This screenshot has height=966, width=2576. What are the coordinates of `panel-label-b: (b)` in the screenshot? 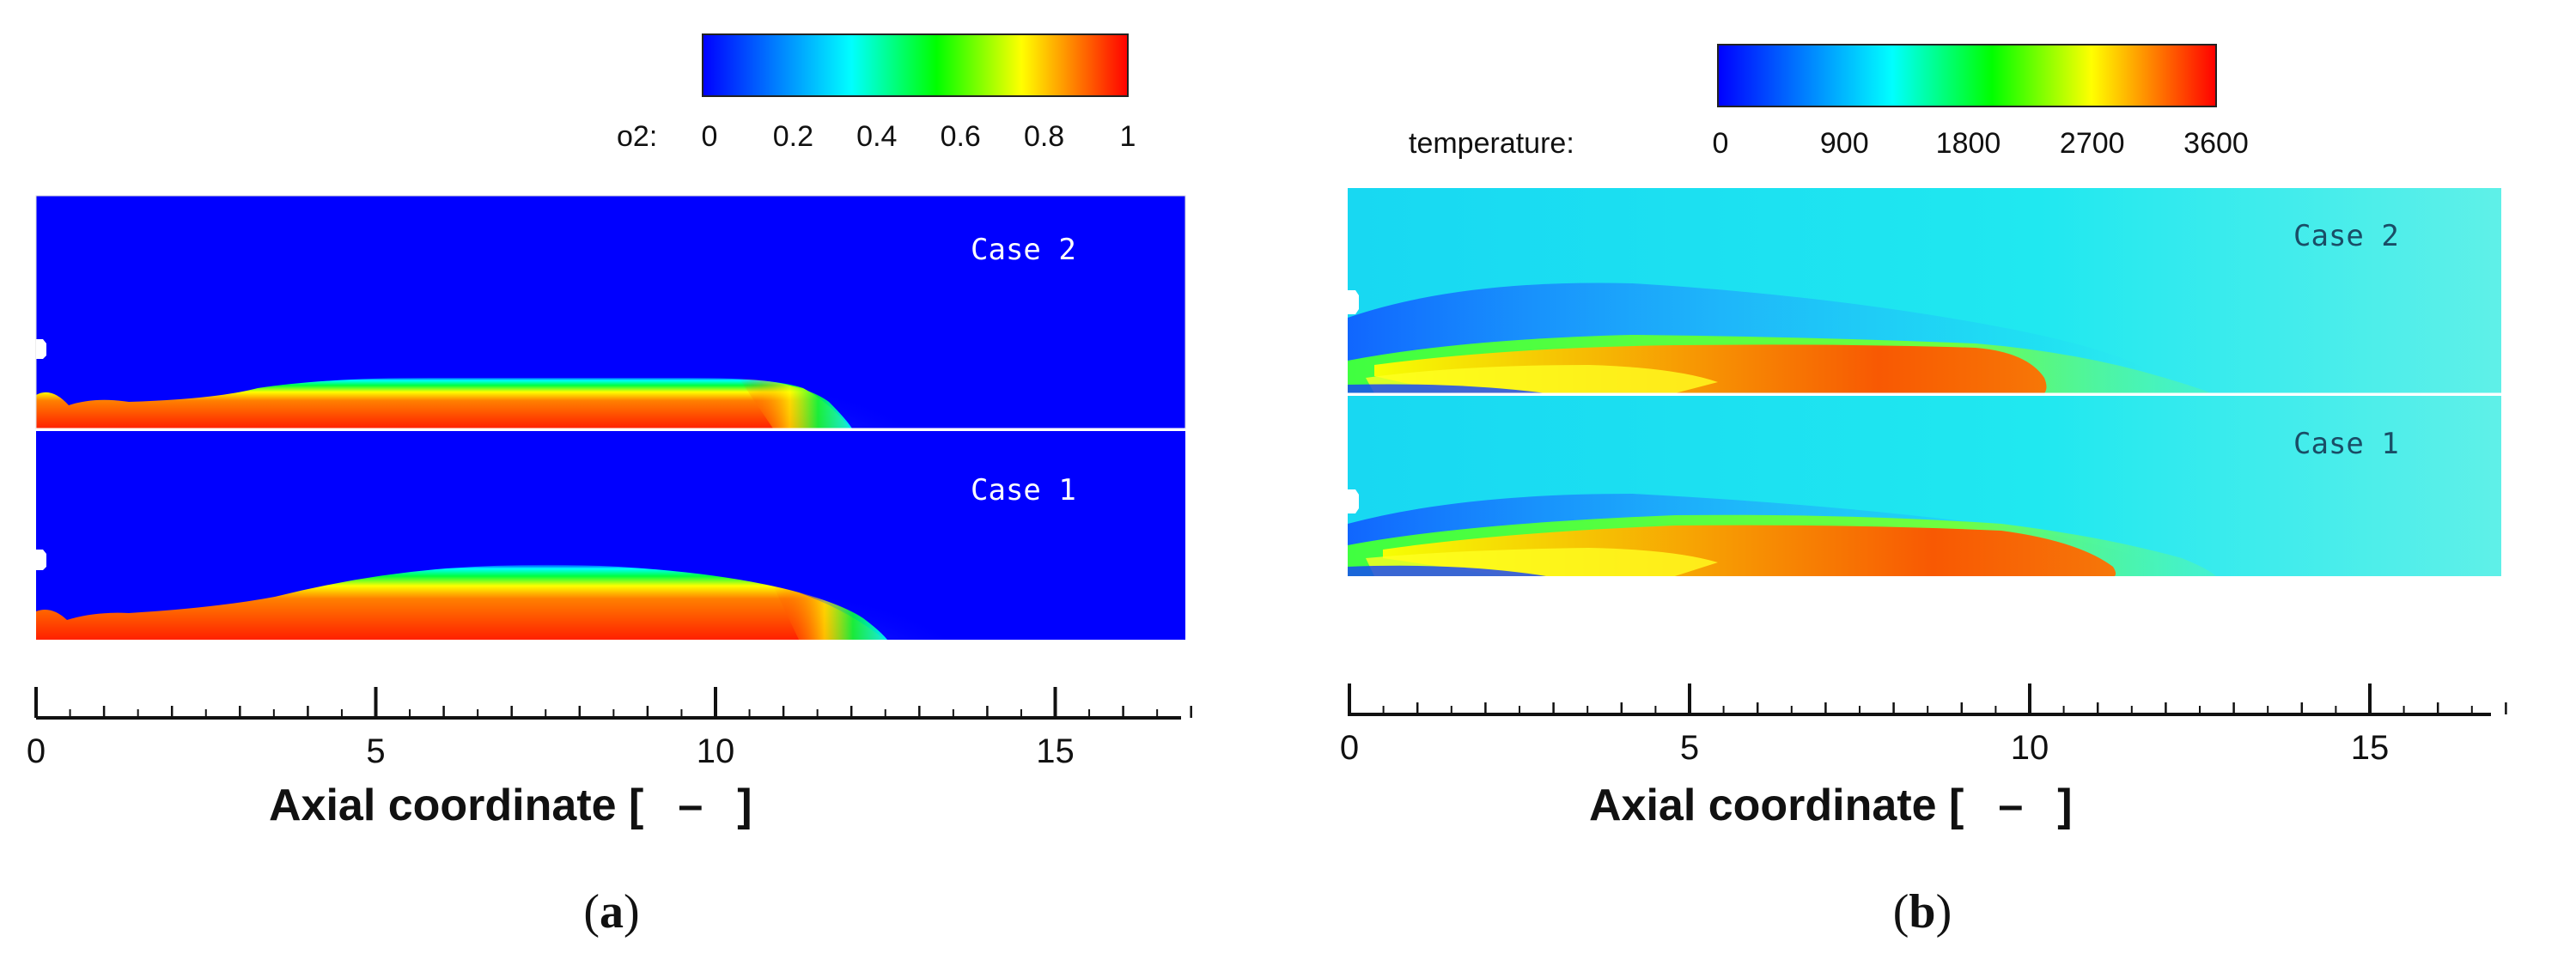 It's located at (1922, 912).